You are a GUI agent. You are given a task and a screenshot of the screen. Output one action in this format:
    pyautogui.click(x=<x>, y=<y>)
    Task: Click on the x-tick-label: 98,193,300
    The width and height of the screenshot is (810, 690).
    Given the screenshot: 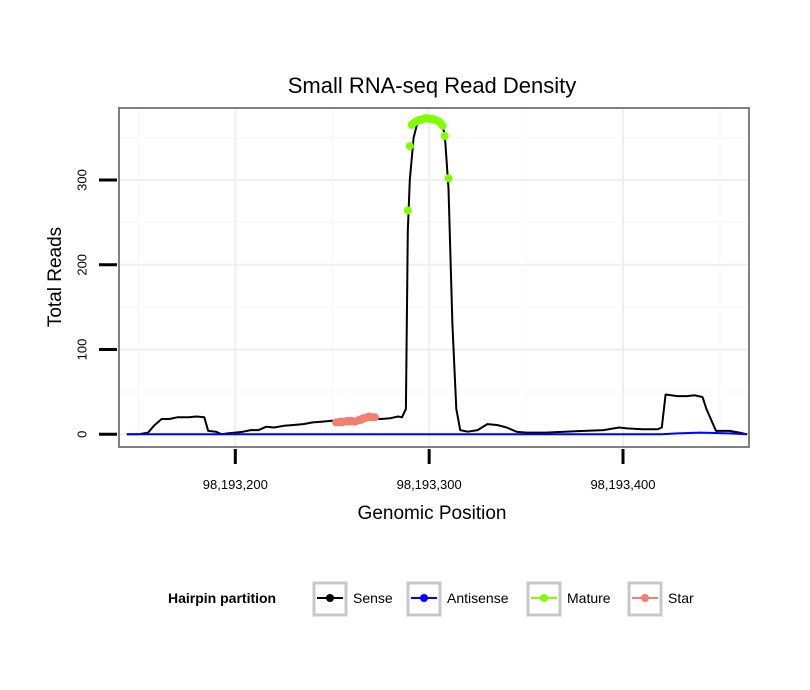 What is the action you would take?
    pyautogui.click(x=429, y=484)
    